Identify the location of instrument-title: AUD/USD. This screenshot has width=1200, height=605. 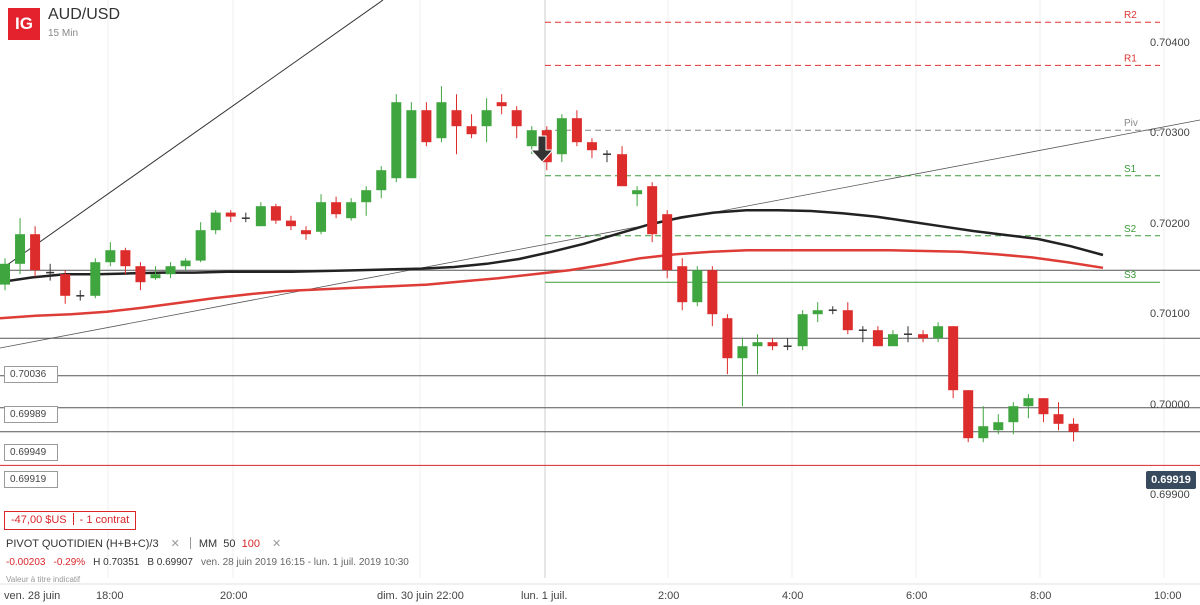
(84, 14).